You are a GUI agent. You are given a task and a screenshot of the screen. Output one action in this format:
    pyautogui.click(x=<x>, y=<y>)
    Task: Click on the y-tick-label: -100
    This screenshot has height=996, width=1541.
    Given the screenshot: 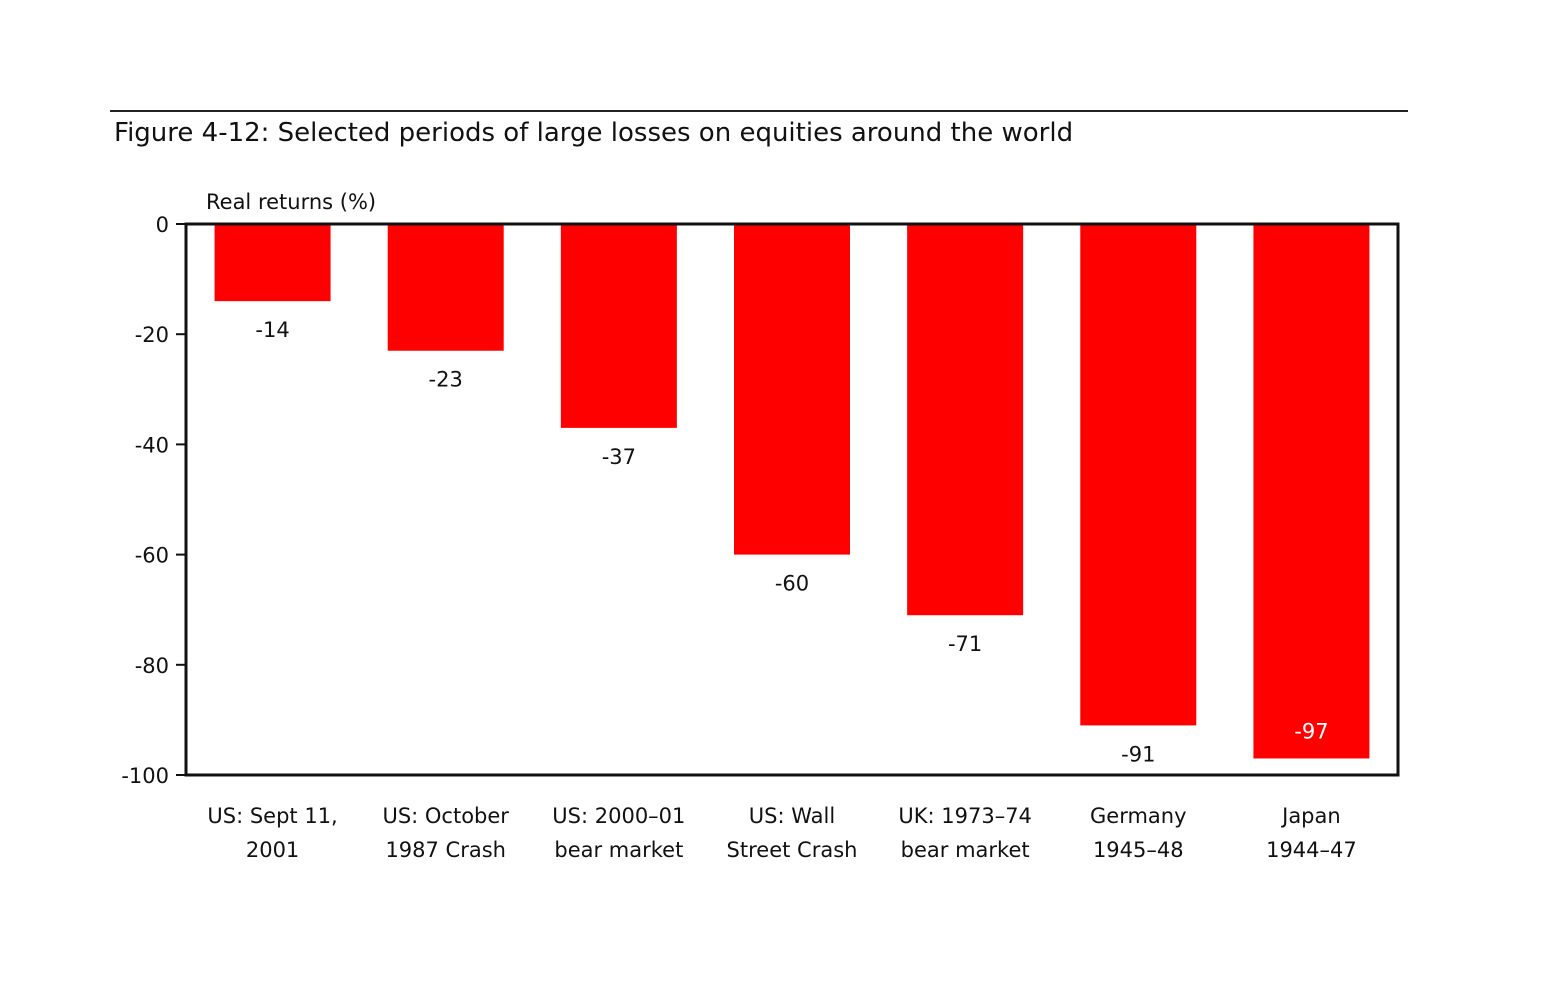 What is the action you would take?
    pyautogui.click(x=145, y=776)
    